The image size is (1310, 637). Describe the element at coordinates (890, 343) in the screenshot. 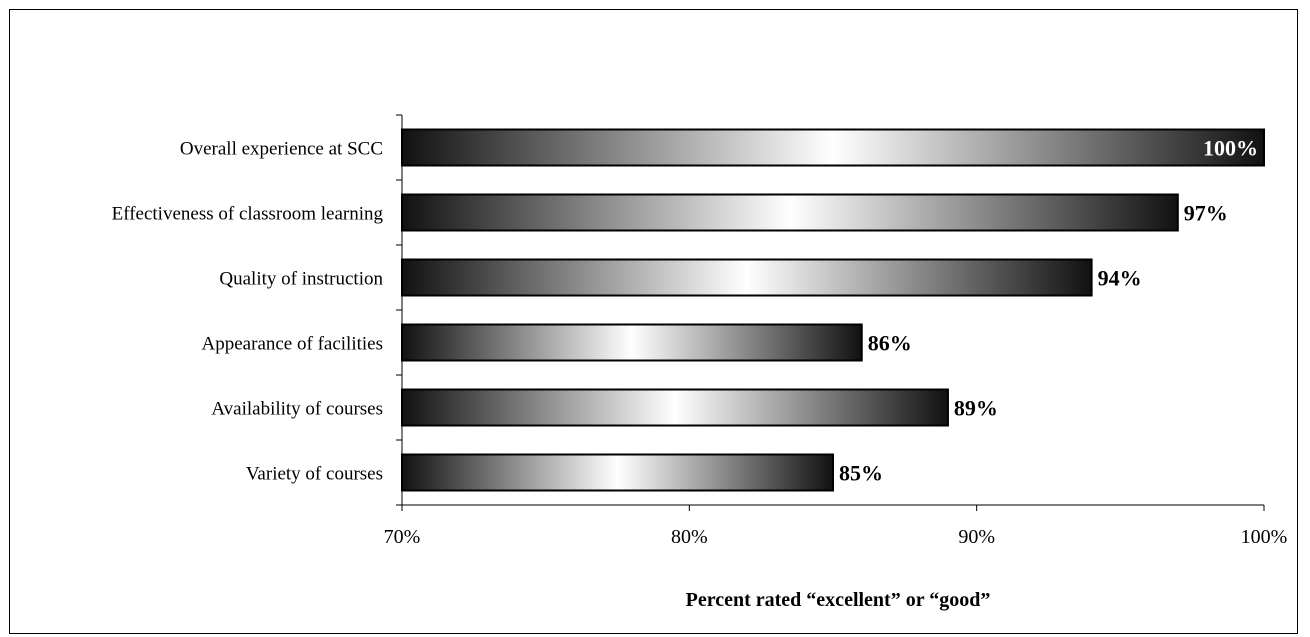

I see `data-label: 86%` at that location.